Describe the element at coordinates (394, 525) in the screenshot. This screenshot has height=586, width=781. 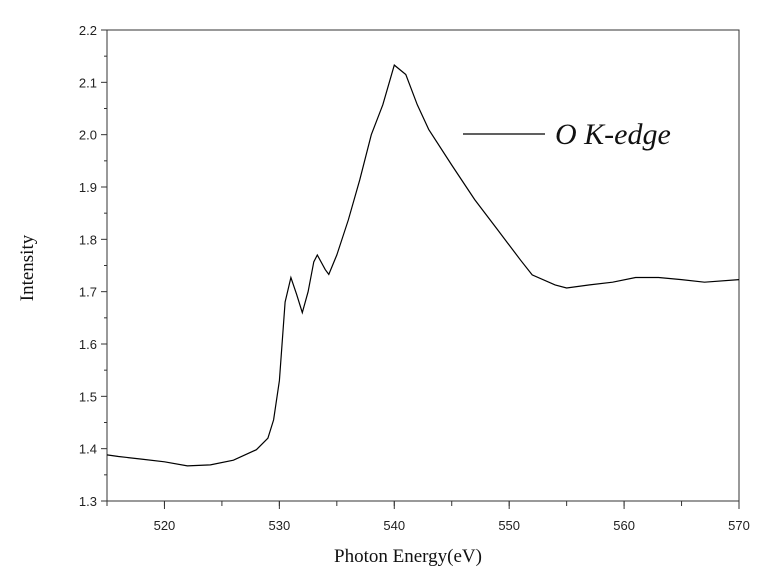
I see `x-tick-label: 540` at that location.